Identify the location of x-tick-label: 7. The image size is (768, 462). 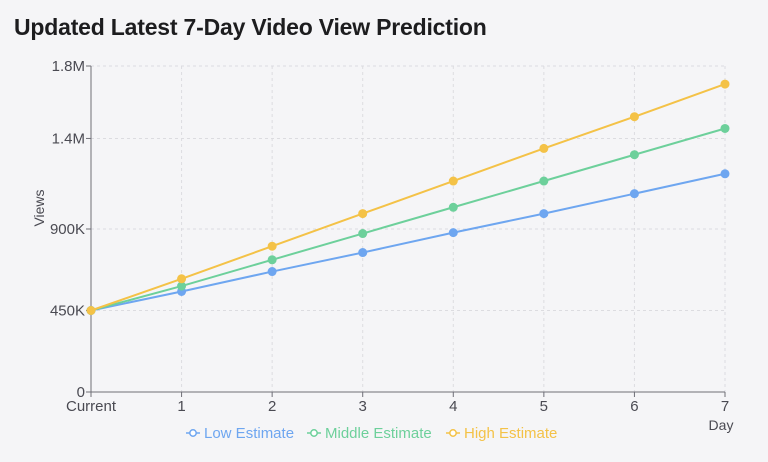
(725, 406).